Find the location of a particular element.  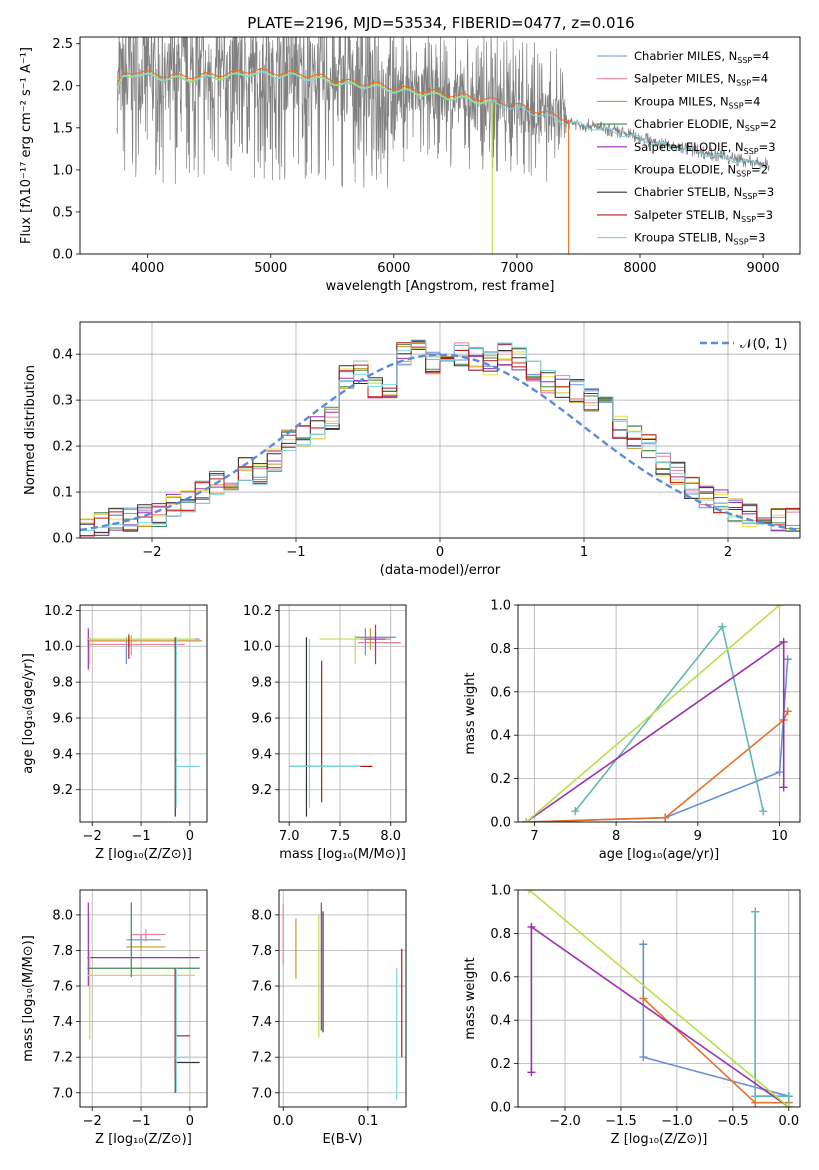

panel-mass-vs-EBV: 0.0 0.1 7.0 7.2 7.4 7.6 7.8 8.0 E(B-V) is located at coordinates (329, 1018).